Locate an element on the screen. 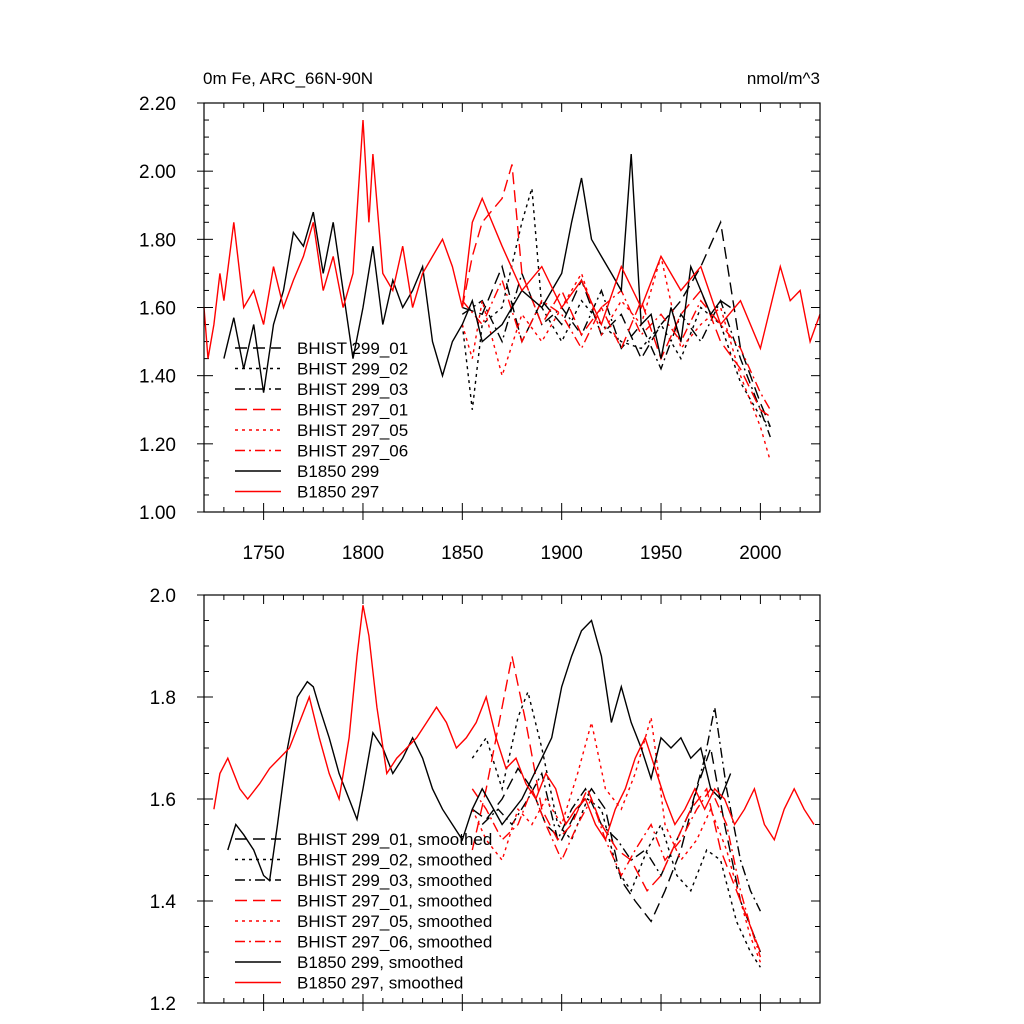 The width and height of the screenshot is (1024, 1024). bottom-legend-label: BHIST 299_03, smoothed is located at coordinates (394, 880).